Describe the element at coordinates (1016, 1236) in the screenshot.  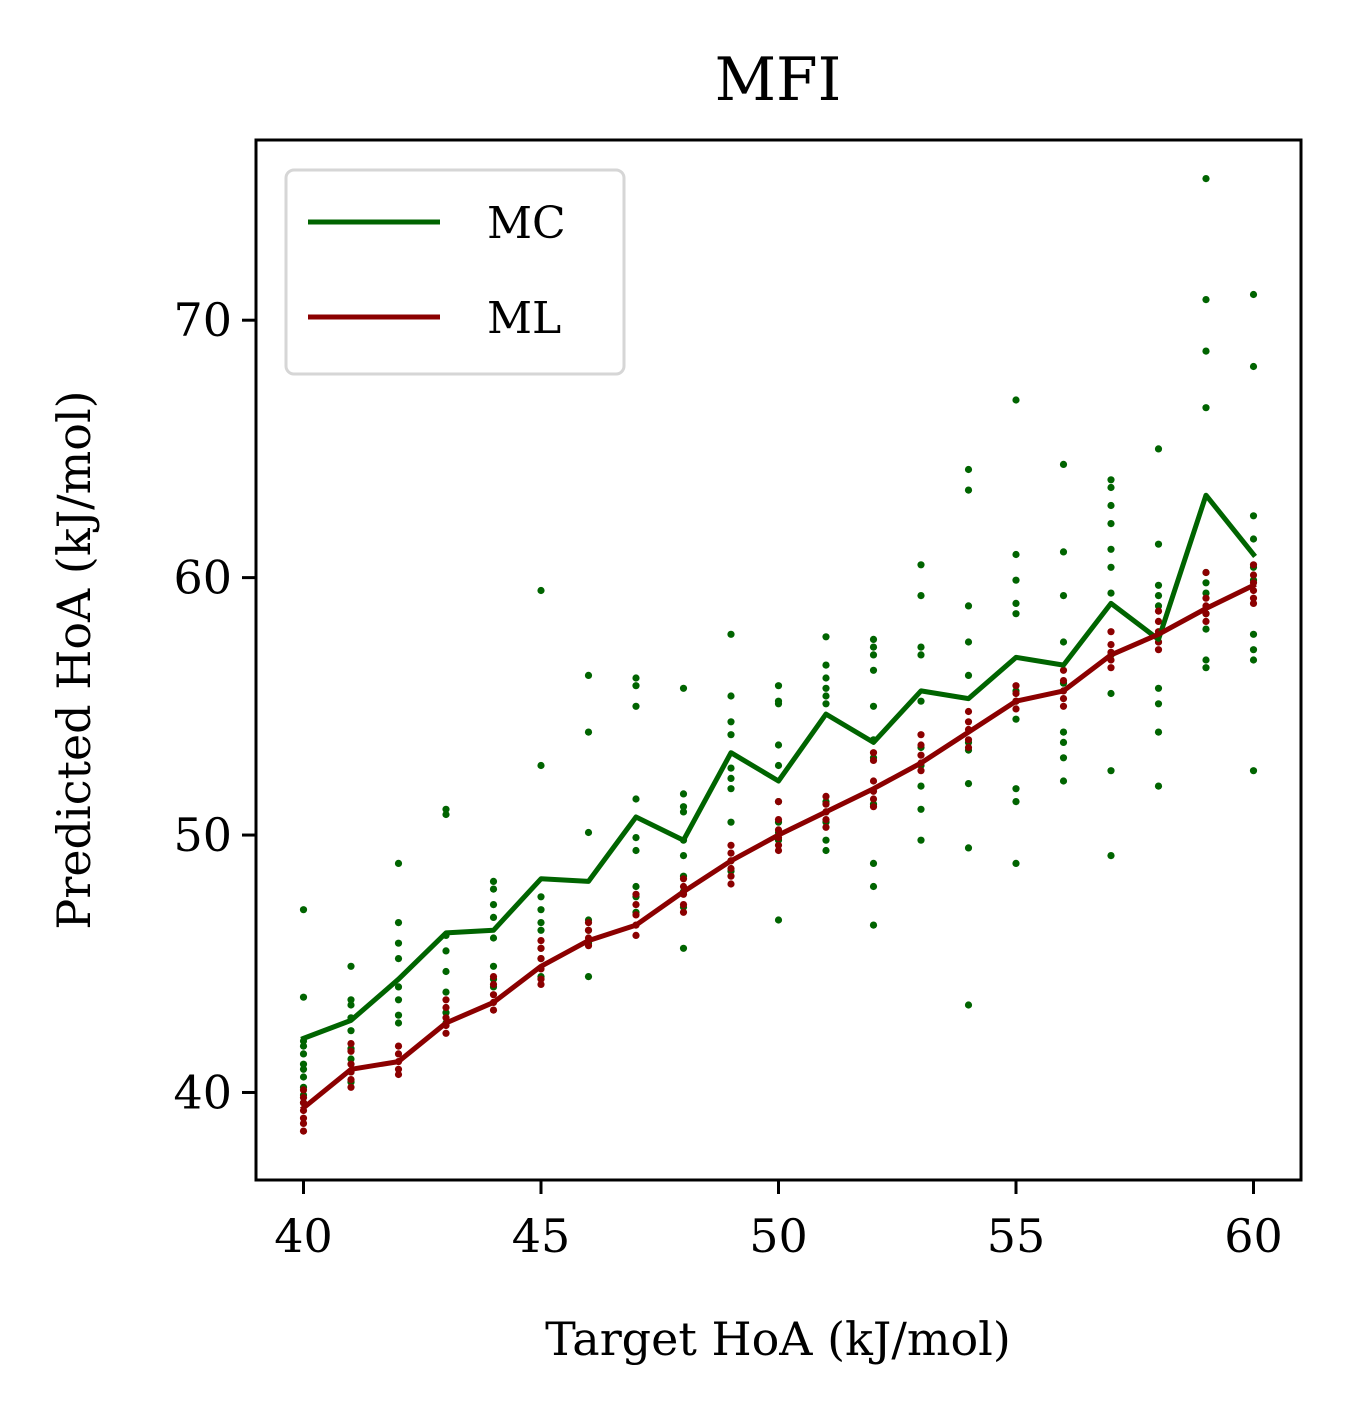
I see `x-tick-label: 55` at that location.